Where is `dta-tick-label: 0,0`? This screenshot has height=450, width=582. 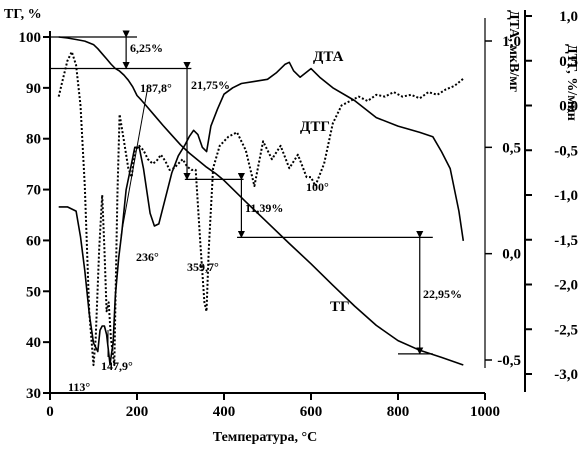
dta-tick-label: 0,0 is located at coordinates (511, 255).